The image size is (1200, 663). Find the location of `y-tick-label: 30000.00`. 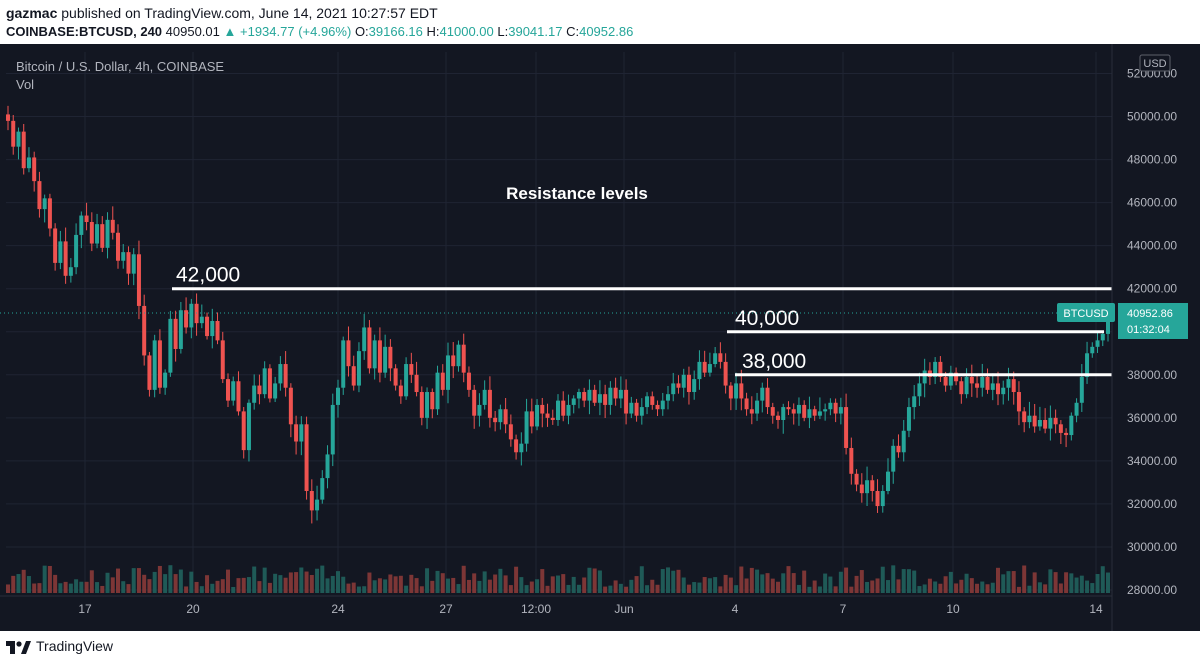

y-tick-label: 30000.00 is located at coordinates (1152, 547).